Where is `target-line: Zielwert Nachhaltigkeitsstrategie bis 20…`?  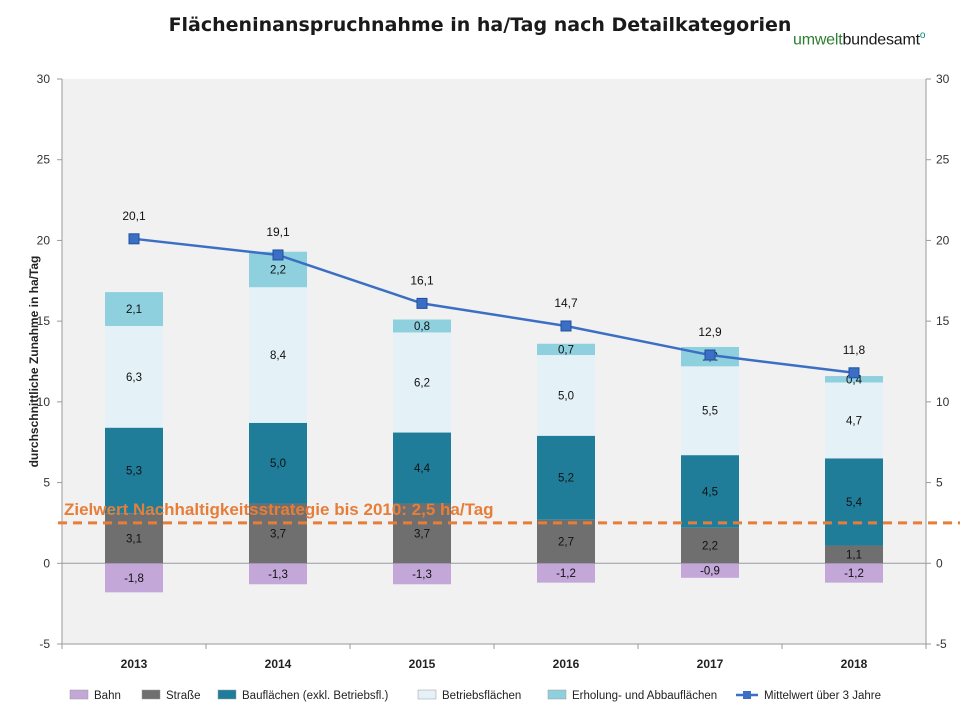 target-line: Zielwert Nachhaltigkeitsstrategie bis 20… is located at coordinates (509, 512).